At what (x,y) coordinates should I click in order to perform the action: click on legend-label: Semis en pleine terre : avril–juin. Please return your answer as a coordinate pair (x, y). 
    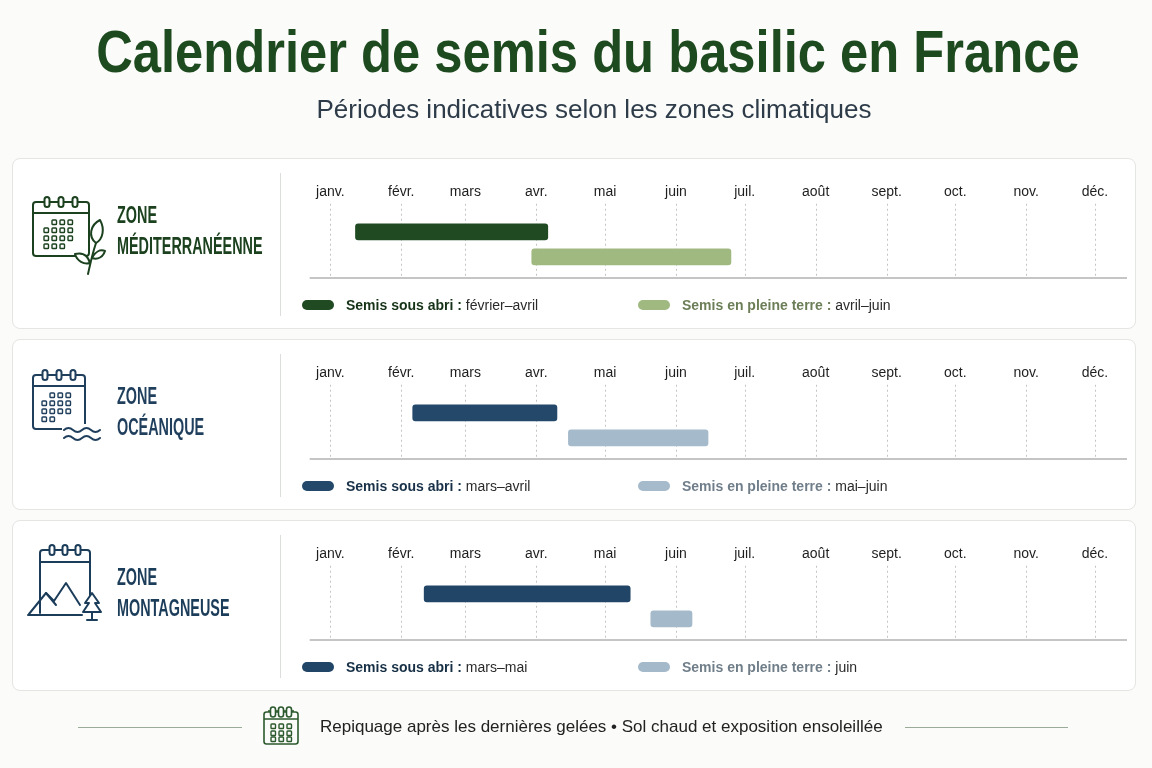
    Looking at the image, I should click on (786, 305).